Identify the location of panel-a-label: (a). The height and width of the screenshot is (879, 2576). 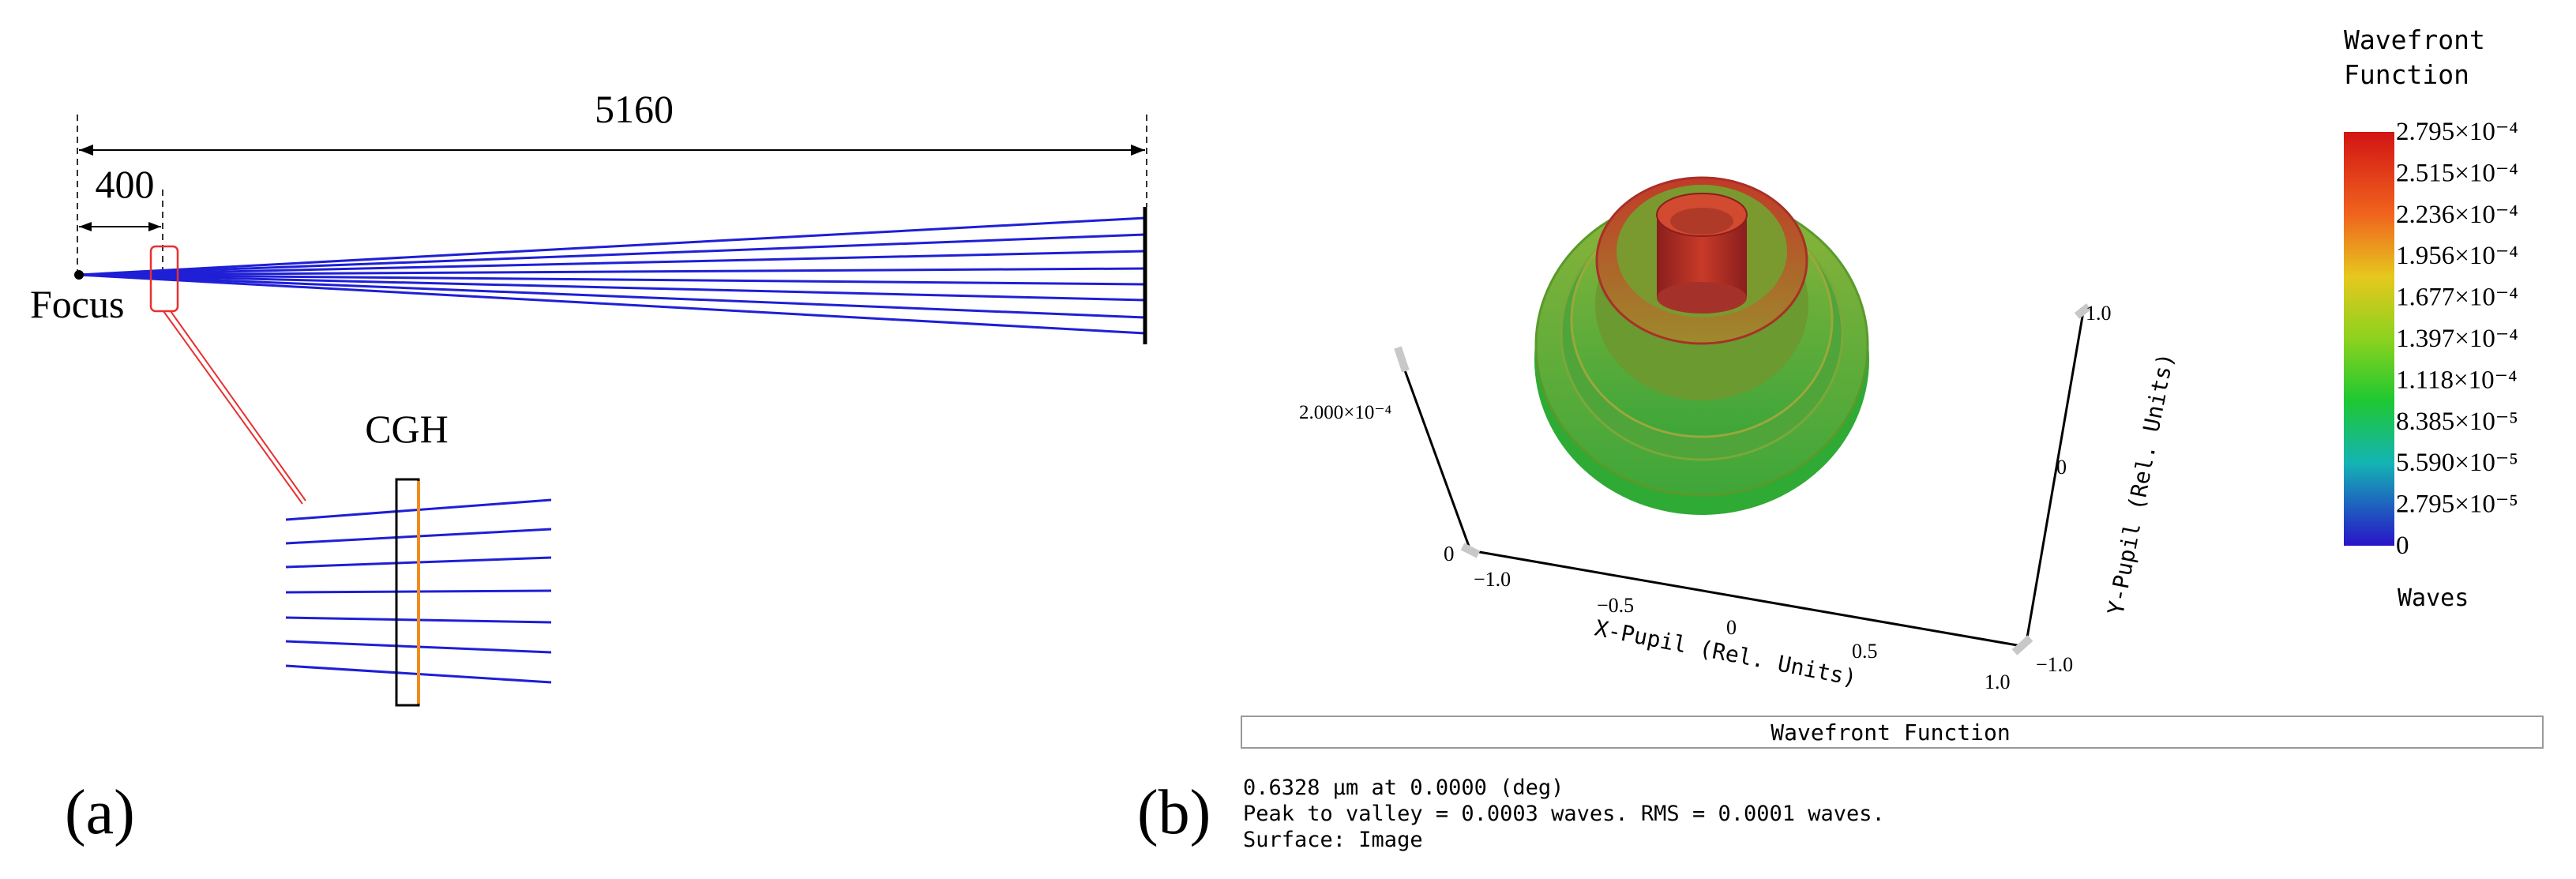
(100, 812).